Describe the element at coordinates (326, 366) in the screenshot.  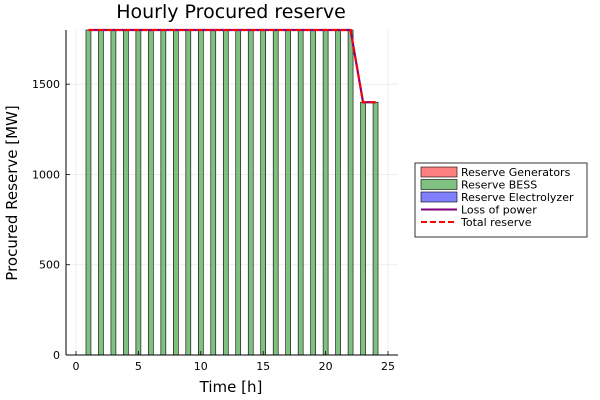
I see `x-tick-label: 20` at that location.